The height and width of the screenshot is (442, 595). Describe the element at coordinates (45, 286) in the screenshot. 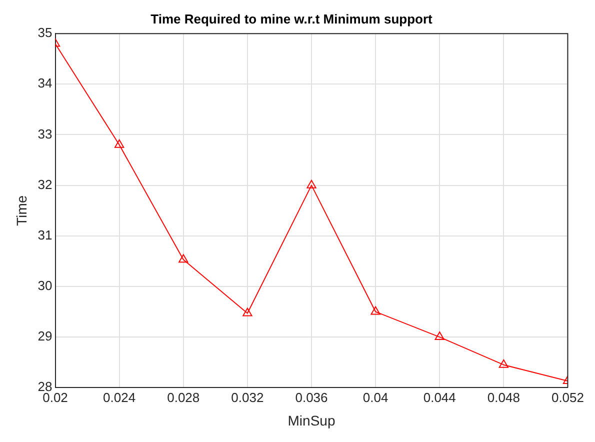

I see `y-tick-label: 30` at that location.